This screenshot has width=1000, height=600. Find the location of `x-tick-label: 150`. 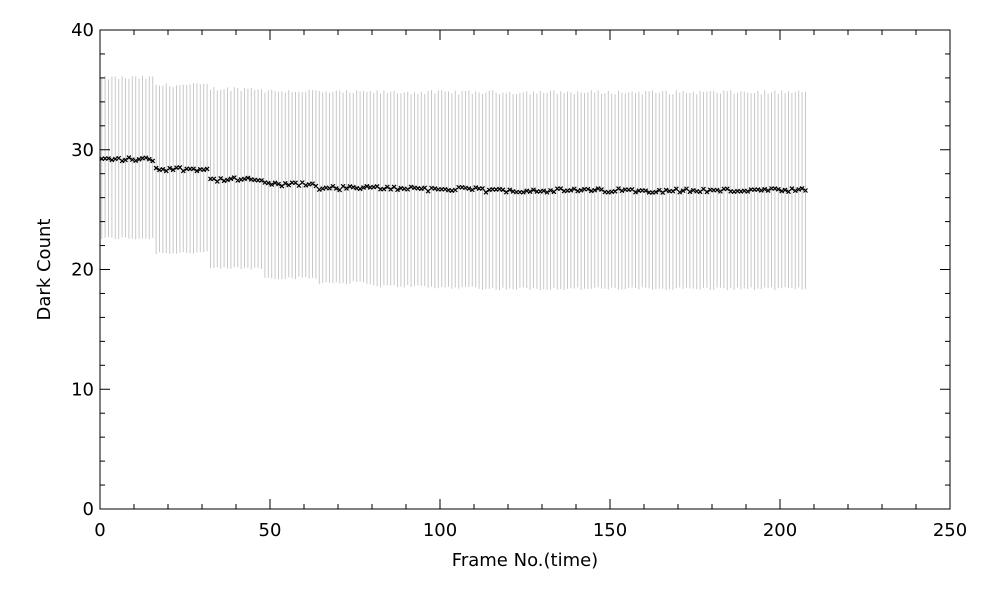

x-tick-label: 150 is located at coordinates (610, 530).